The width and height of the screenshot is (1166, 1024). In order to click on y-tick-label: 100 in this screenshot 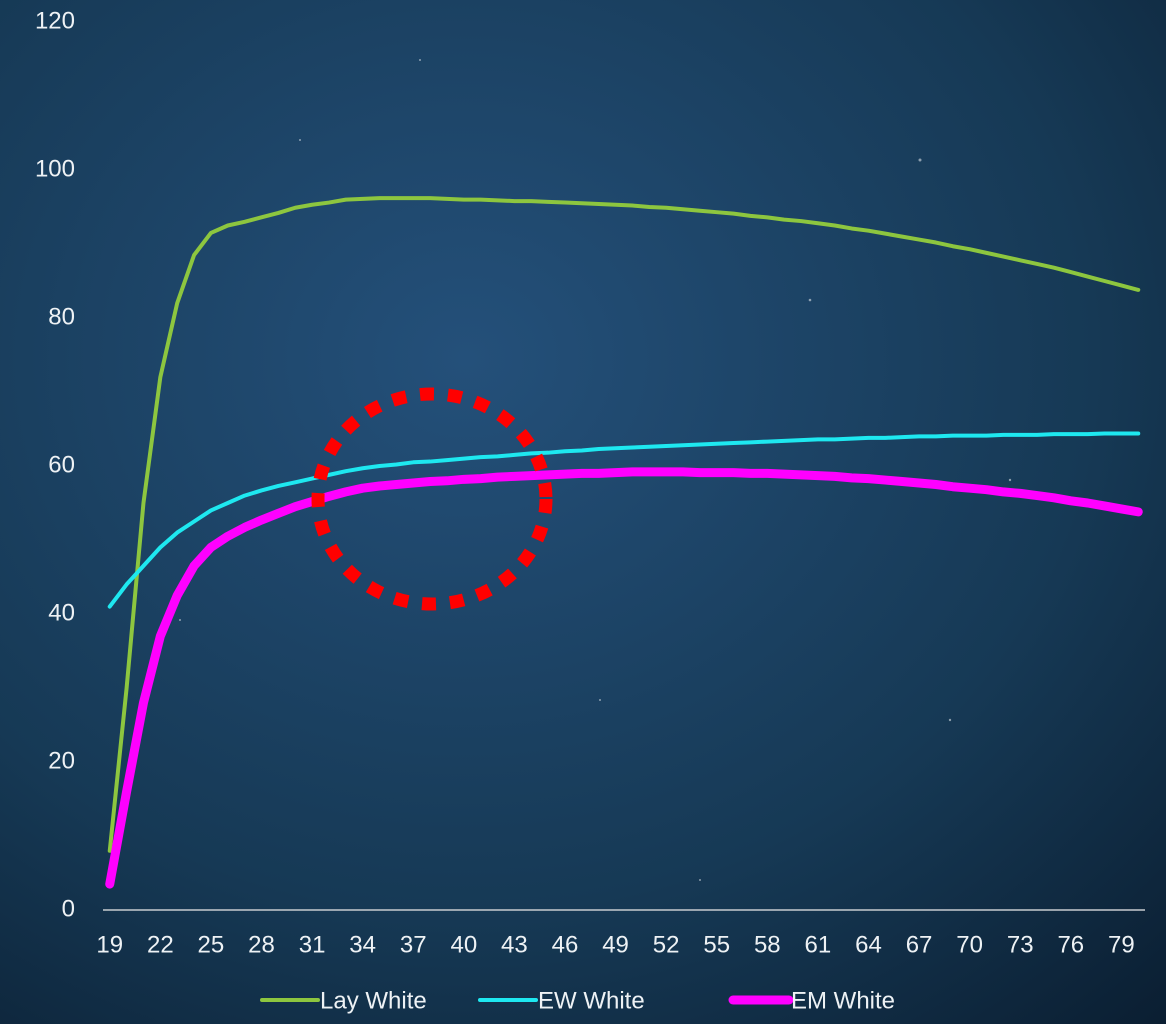, I will do `click(55, 168)`.